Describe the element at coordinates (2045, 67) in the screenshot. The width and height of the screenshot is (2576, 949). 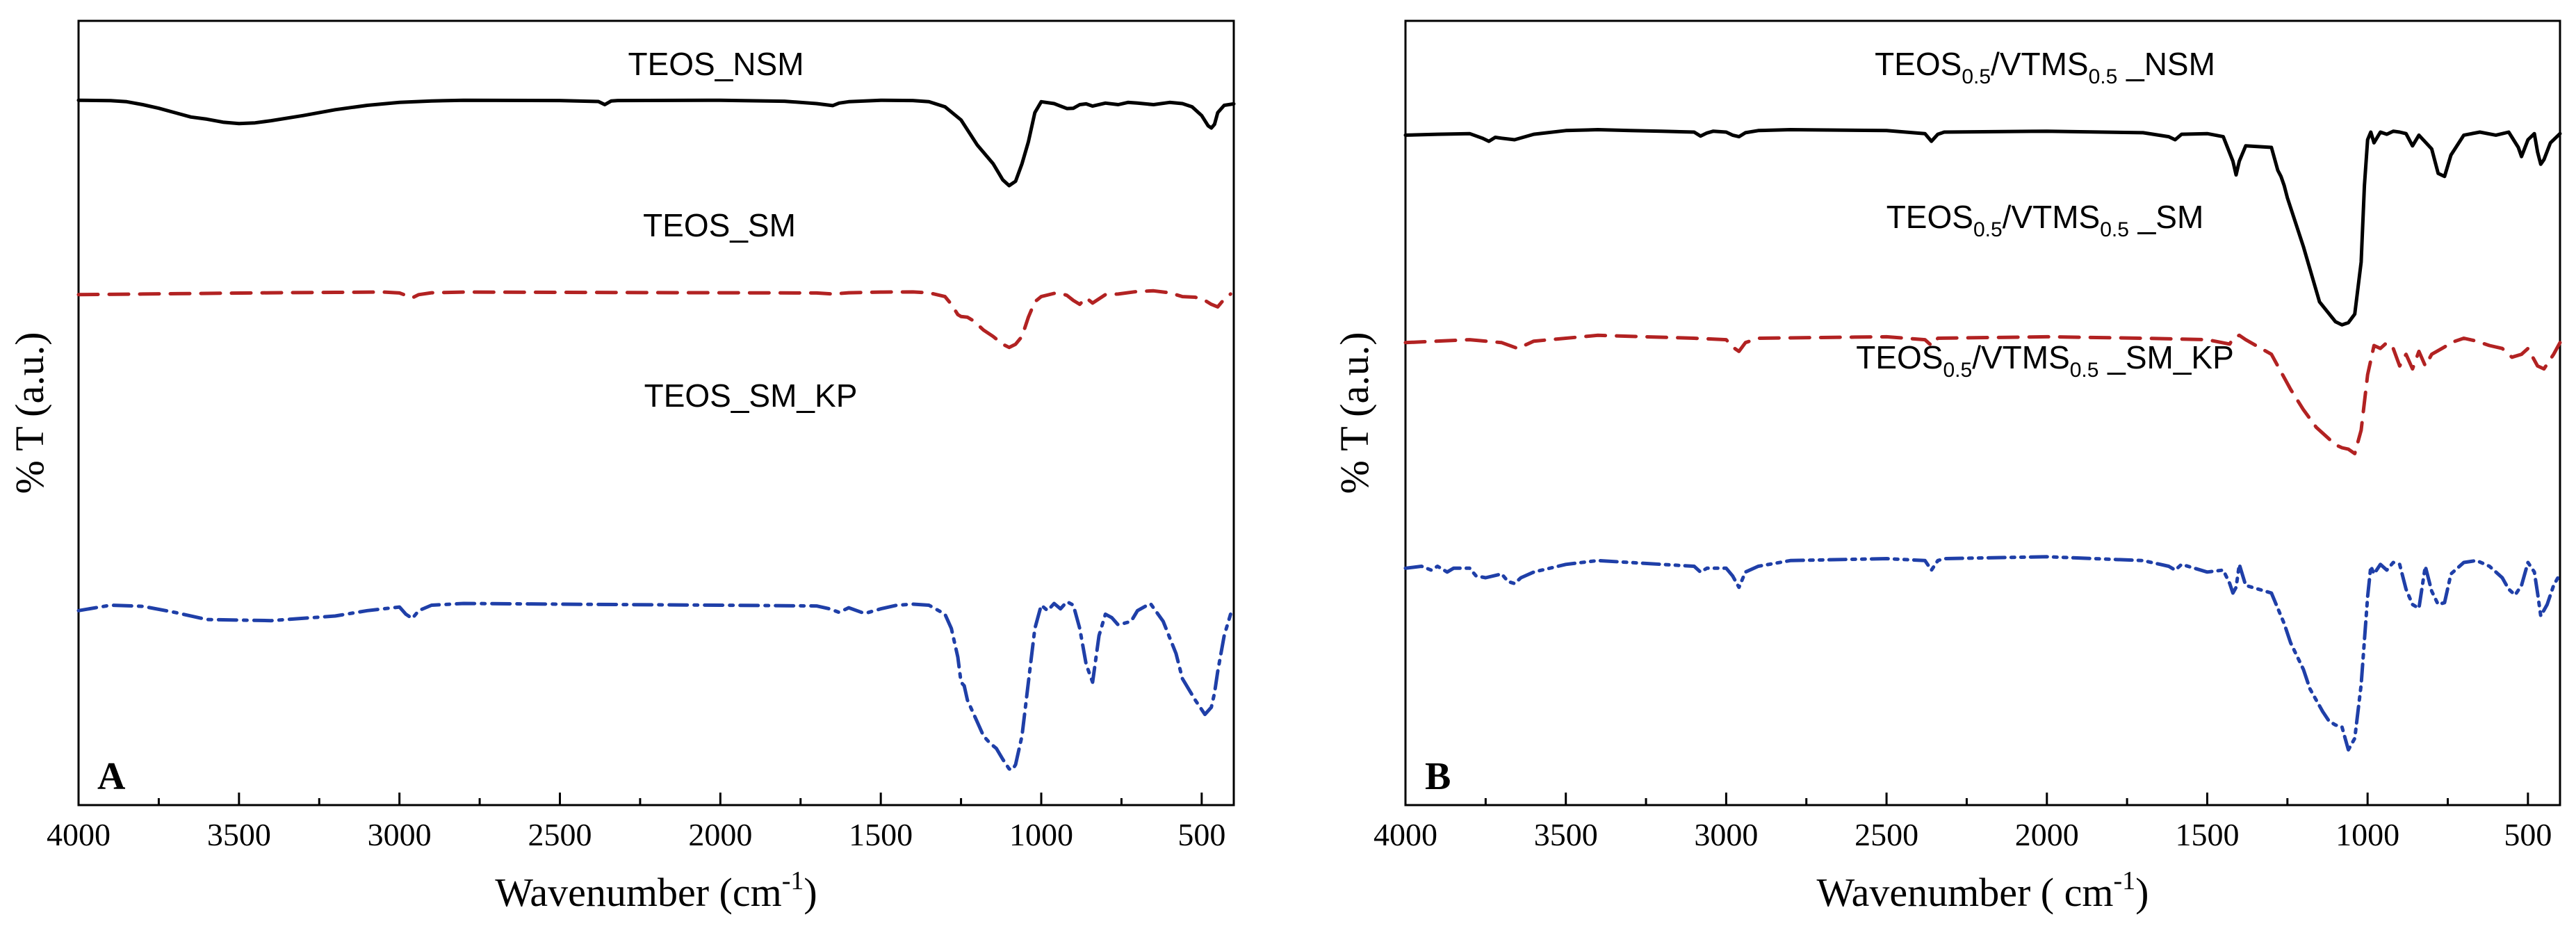
I see `series-label: TEOS0.5/VTMS0.5 _NSM` at that location.